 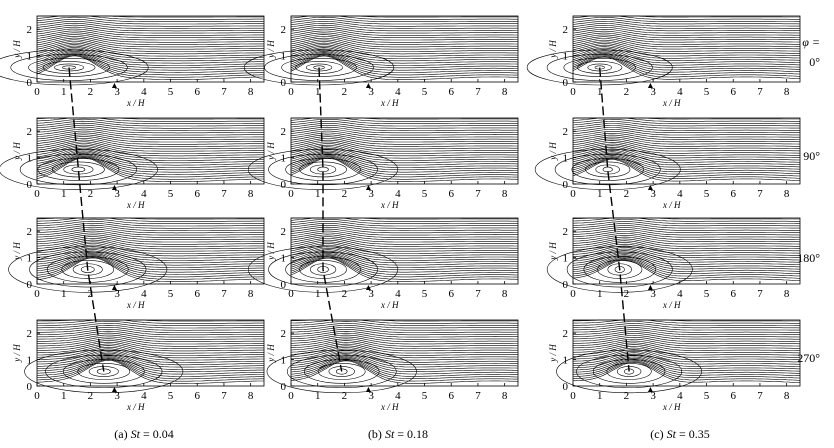 I want to click on caption-b-var: St, so click(x=389, y=434).